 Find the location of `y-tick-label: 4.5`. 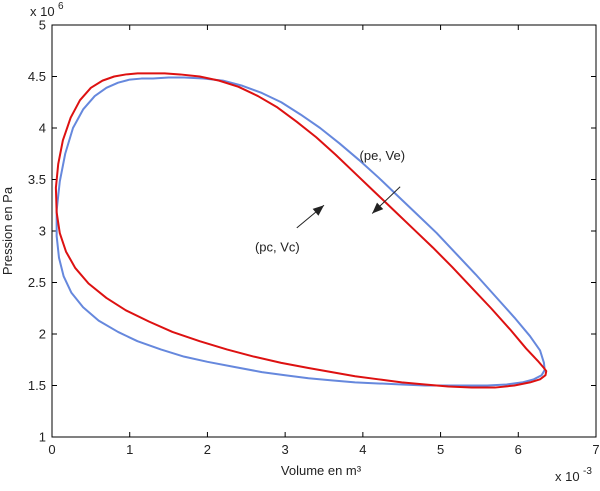

y-tick-label: 4.5 is located at coordinates (37, 76).